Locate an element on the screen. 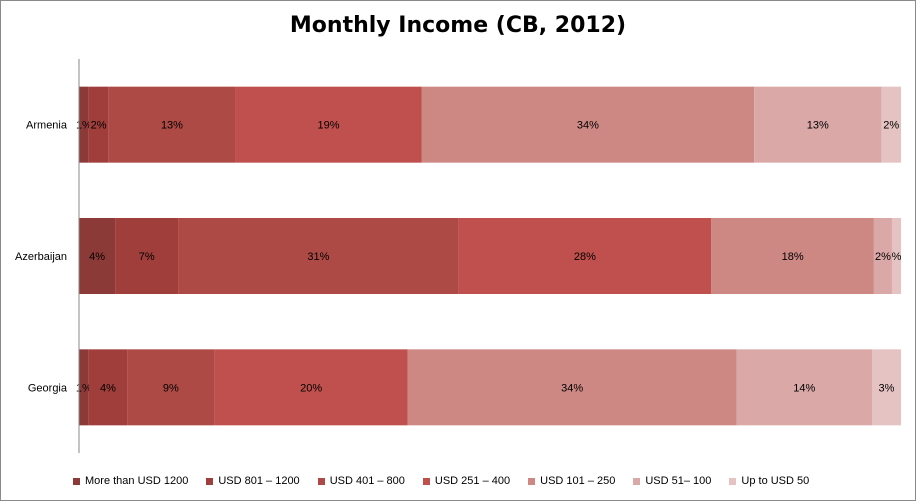 The height and width of the screenshot is (501, 916). data-label: 19% is located at coordinates (329, 126).